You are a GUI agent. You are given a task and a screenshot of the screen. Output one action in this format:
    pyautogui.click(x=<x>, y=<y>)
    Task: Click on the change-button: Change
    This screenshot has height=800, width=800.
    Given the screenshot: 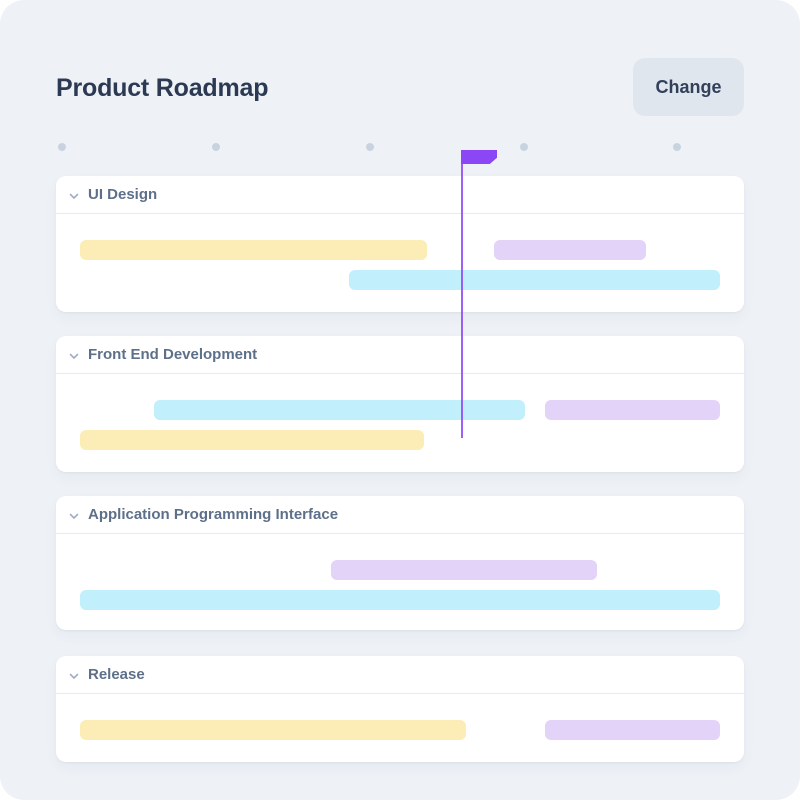 What is the action you would take?
    pyautogui.click(x=688, y=87)
    